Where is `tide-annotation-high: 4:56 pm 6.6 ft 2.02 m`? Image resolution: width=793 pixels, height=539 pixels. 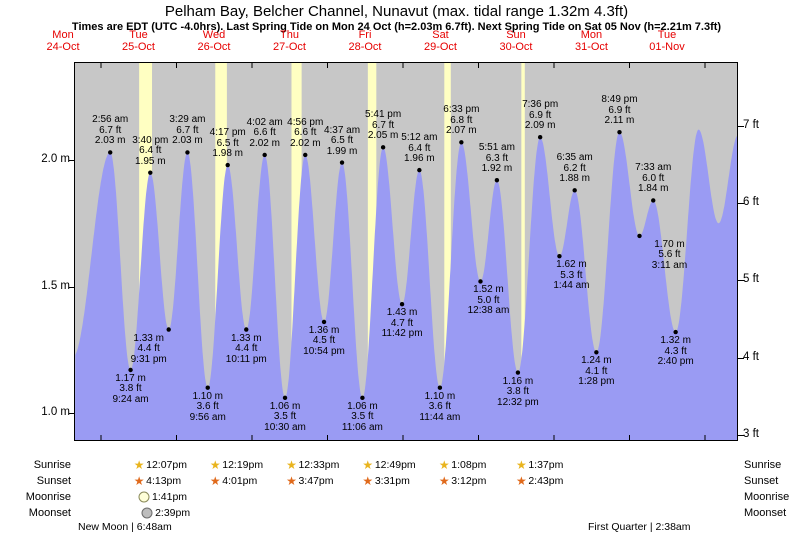
tide-annotation-high: 4:56 pm 6.6 ft 2.02 m is located at coordinates (305, 133).